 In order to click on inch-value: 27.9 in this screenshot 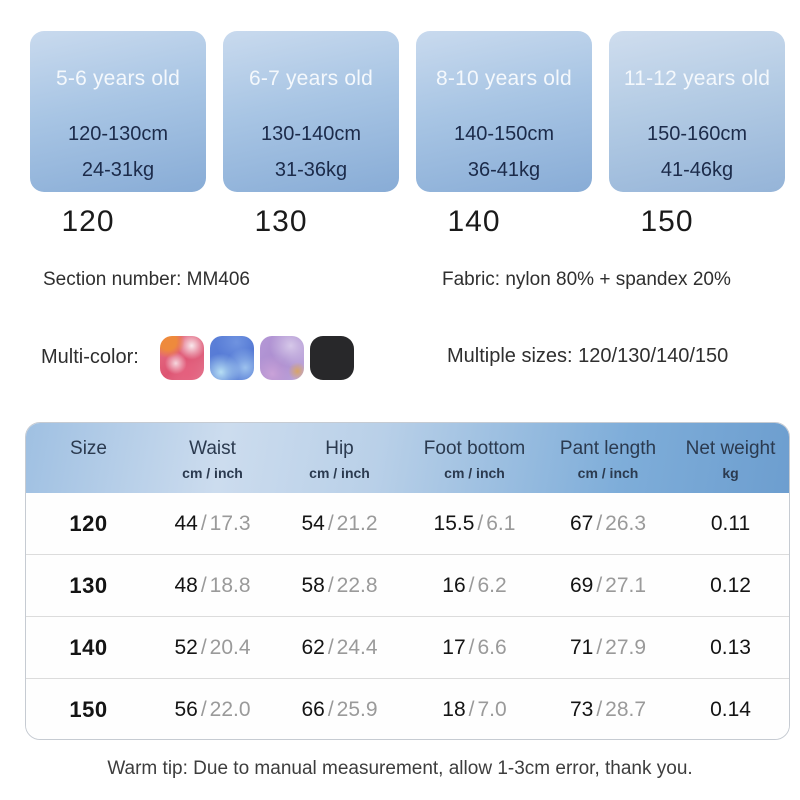, I will do `click(626, 647)`.